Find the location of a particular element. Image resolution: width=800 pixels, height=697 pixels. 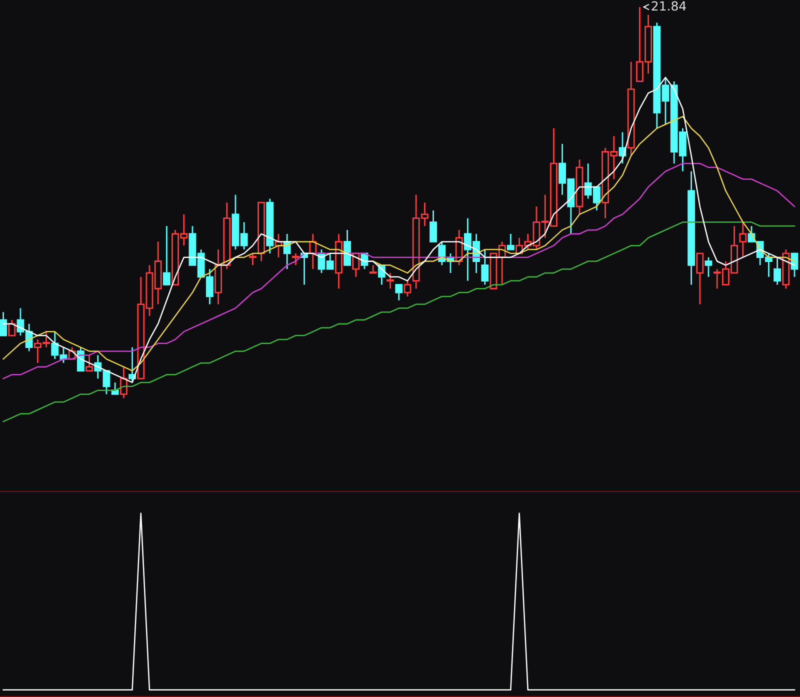

annotation: 21.84 is located at coordinates (669, 6).